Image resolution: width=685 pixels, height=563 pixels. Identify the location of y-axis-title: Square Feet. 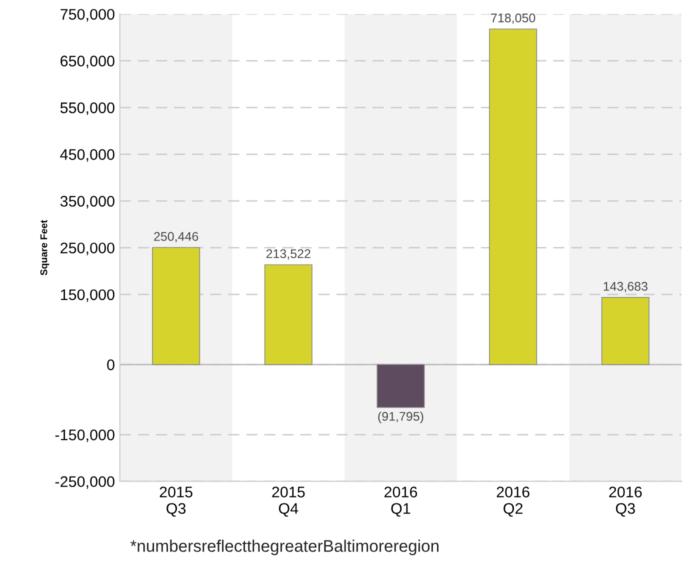
(45, 248).